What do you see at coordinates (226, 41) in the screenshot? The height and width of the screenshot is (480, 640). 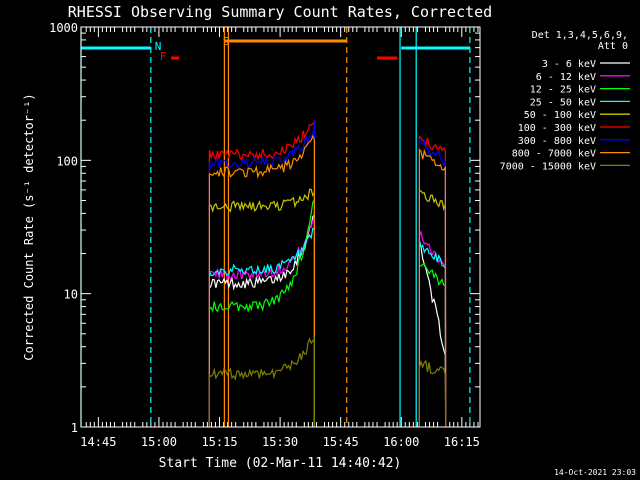 I see `flag-label-S: S` at bounding box center [226, 41].